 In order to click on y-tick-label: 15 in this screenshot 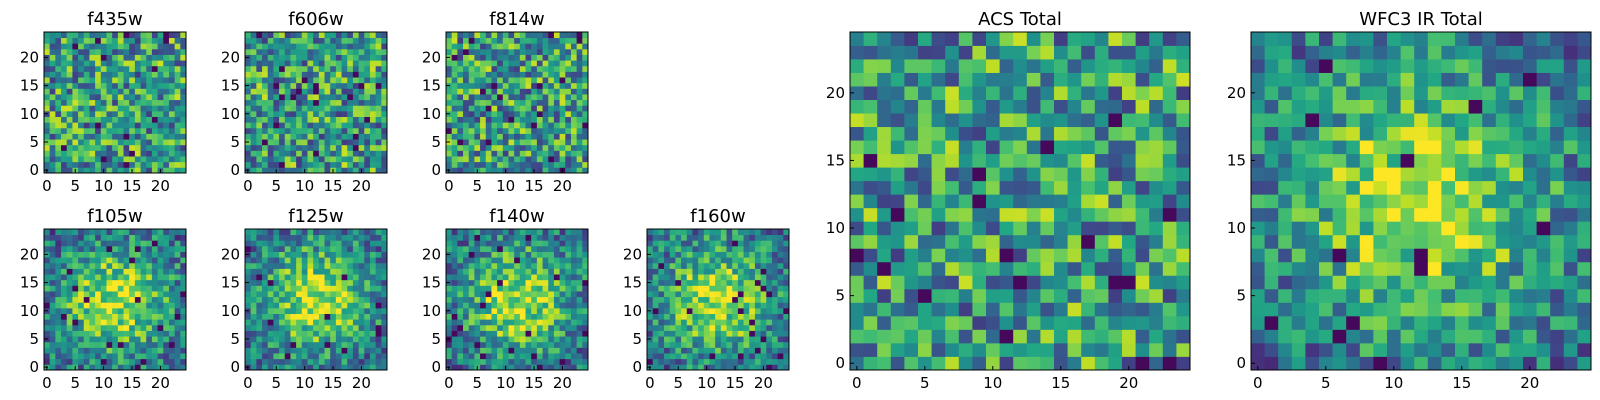, I will do `click(230, 283)`.